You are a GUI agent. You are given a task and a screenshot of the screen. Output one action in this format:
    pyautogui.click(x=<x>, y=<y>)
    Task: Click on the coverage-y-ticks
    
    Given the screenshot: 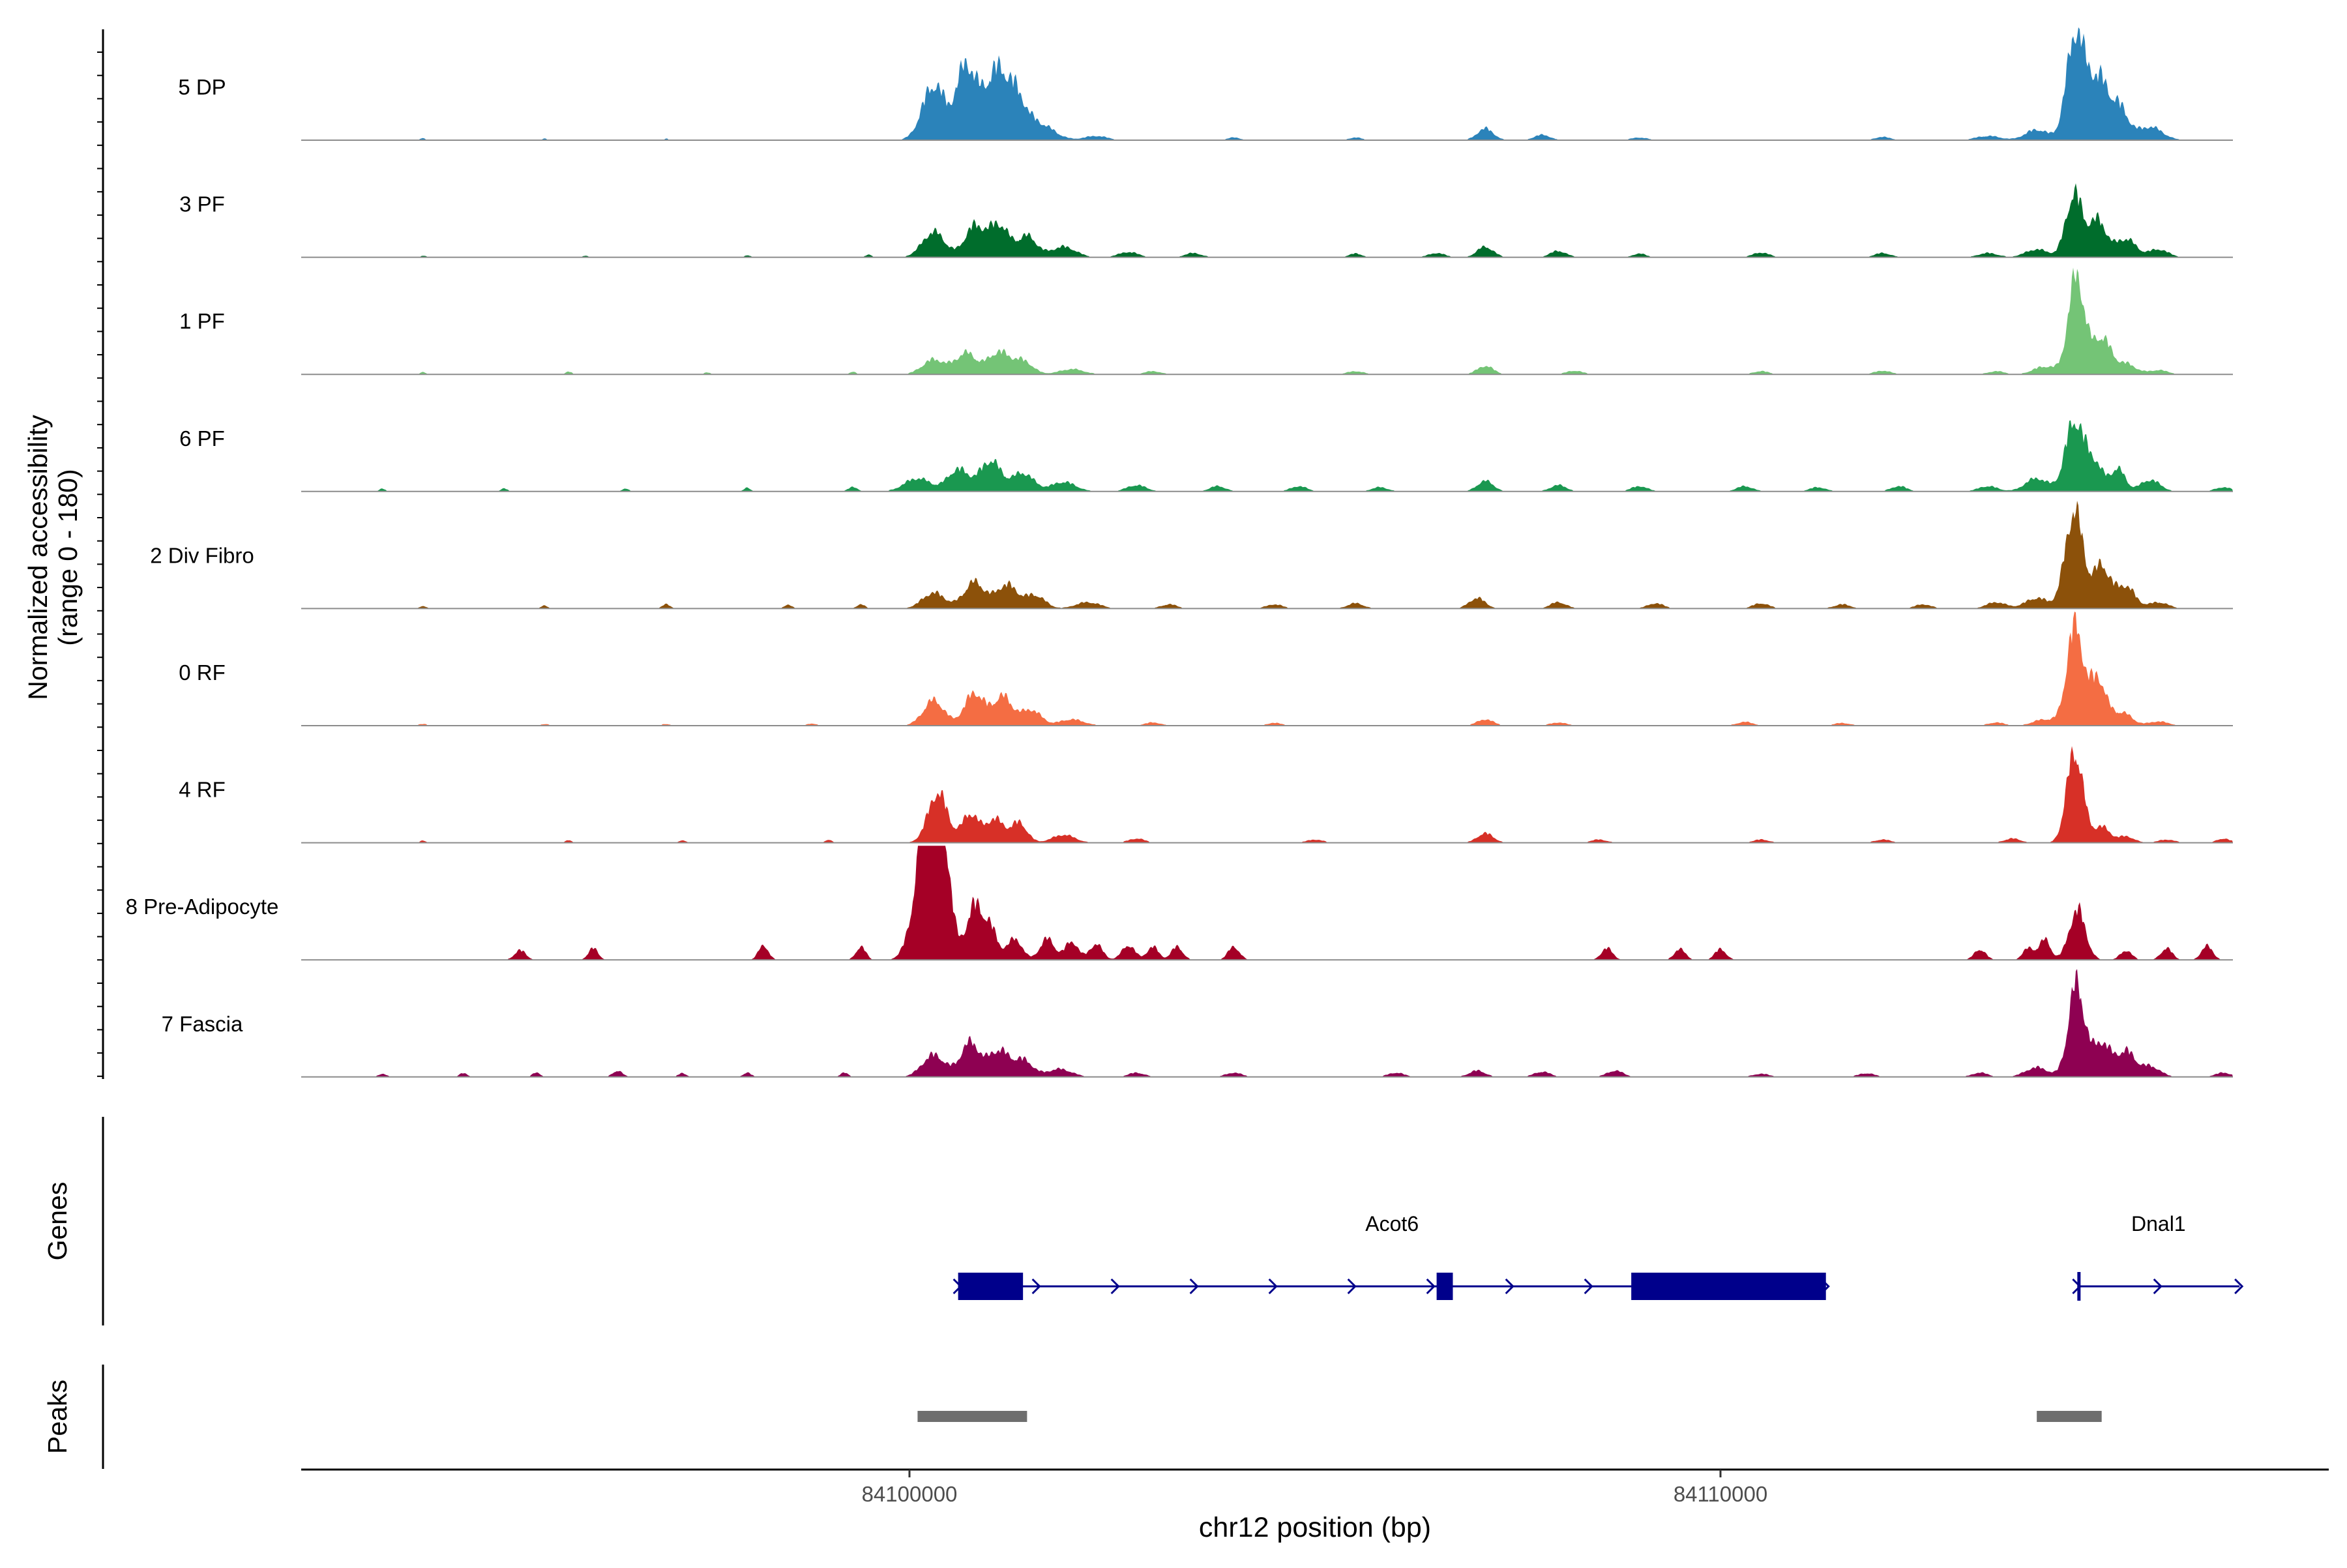 What is the action you would take?
    pyautogui.click(x=100, y=564)
    